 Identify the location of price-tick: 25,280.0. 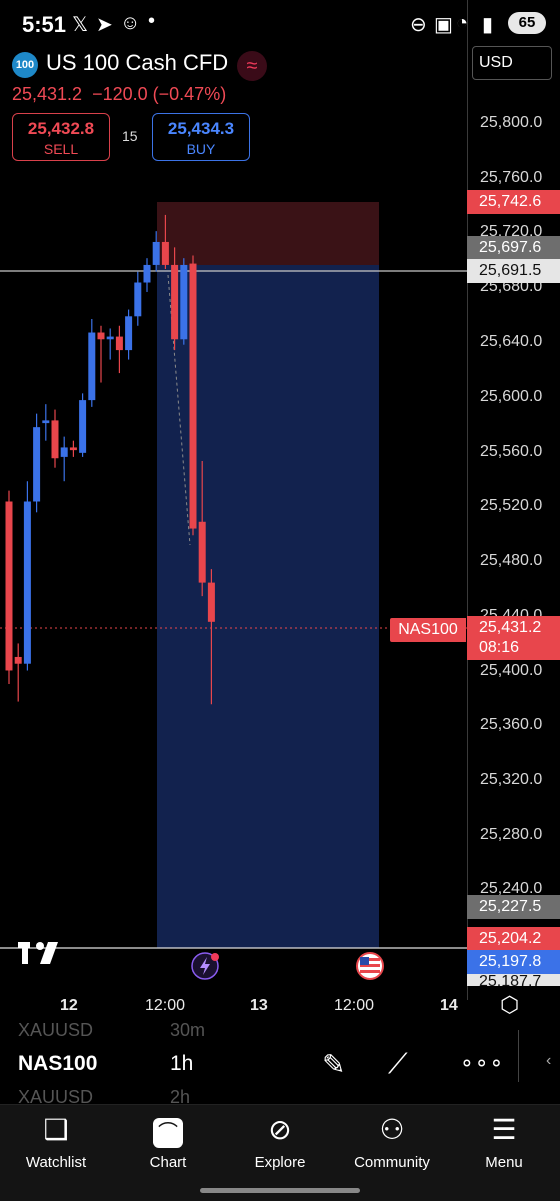
(511, 834).